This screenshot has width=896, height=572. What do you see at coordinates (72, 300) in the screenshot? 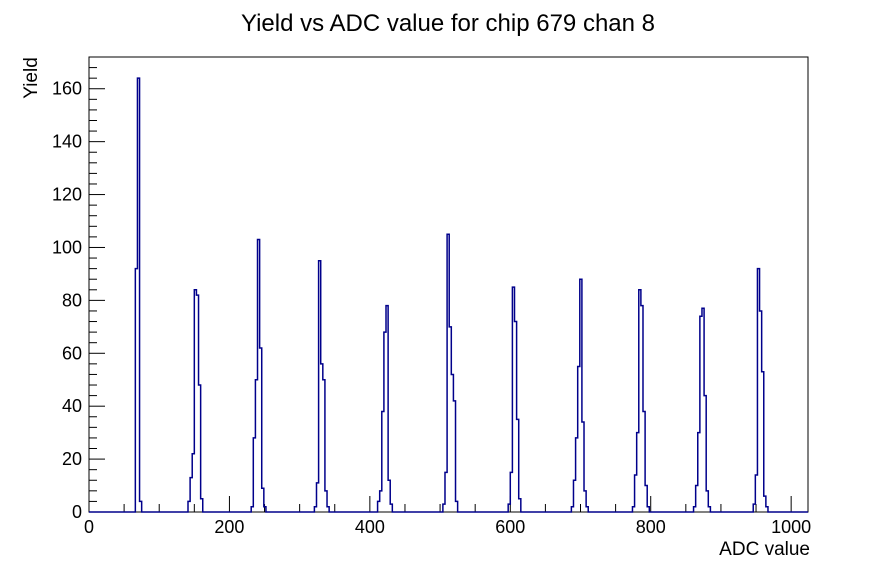
I see `y-tick-label: 80` at bounding box center [72, 300].